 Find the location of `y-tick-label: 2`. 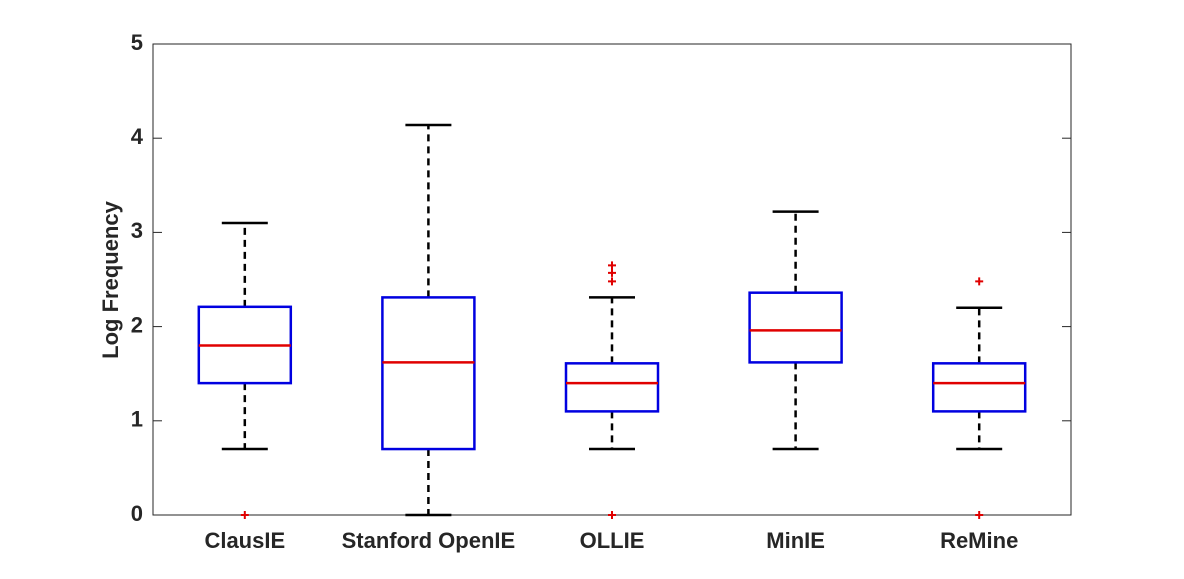

y-tick-label: 2 is located at coordinates (137, 324).